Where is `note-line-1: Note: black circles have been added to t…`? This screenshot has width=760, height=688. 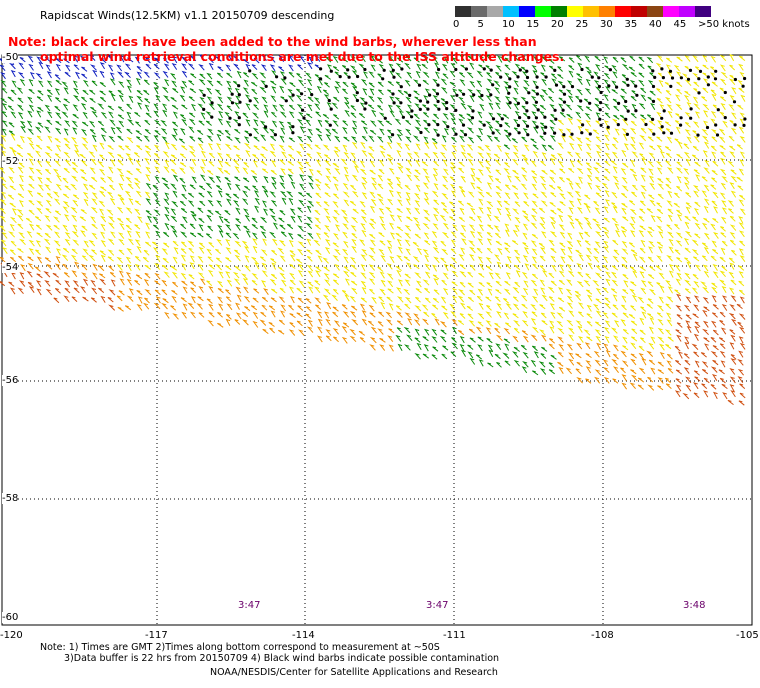
note-line-1: Note: black circles have been added to t… is located at coordinates (272, 41).